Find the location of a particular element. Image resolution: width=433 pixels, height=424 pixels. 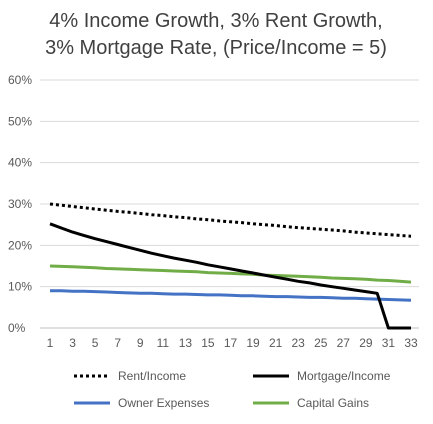

x-tick-label: 33 is located at coordinates (411, 343).